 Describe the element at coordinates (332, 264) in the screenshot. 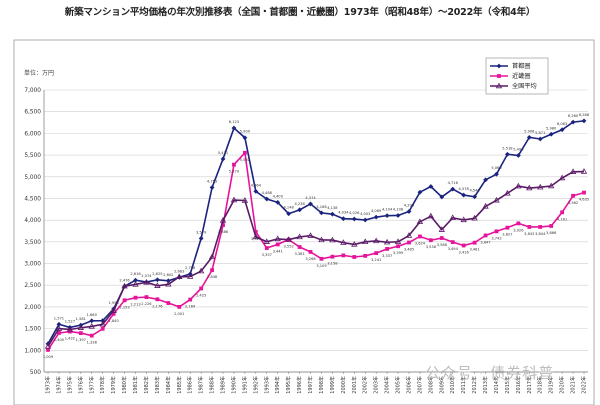

I see `data-label: 3,158` at that location.